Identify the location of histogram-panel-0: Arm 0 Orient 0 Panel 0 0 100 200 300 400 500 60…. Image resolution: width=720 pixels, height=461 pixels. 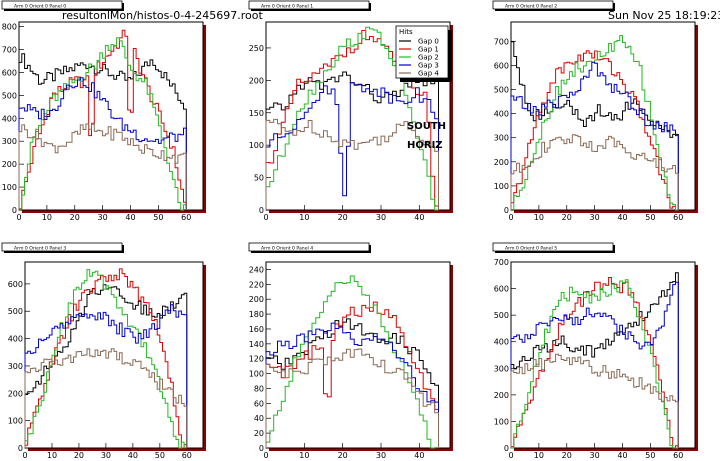
(103, 111).